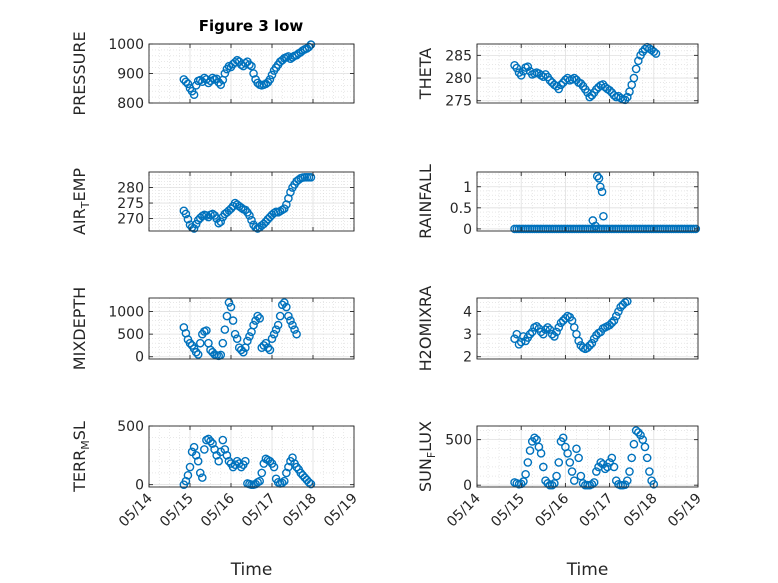 The width and height of the screenshot is (778, 583). Describe the element at coordinates (425, 329) in the screenshot. I see `y-axis-label: H2OMIXRA` at that location.